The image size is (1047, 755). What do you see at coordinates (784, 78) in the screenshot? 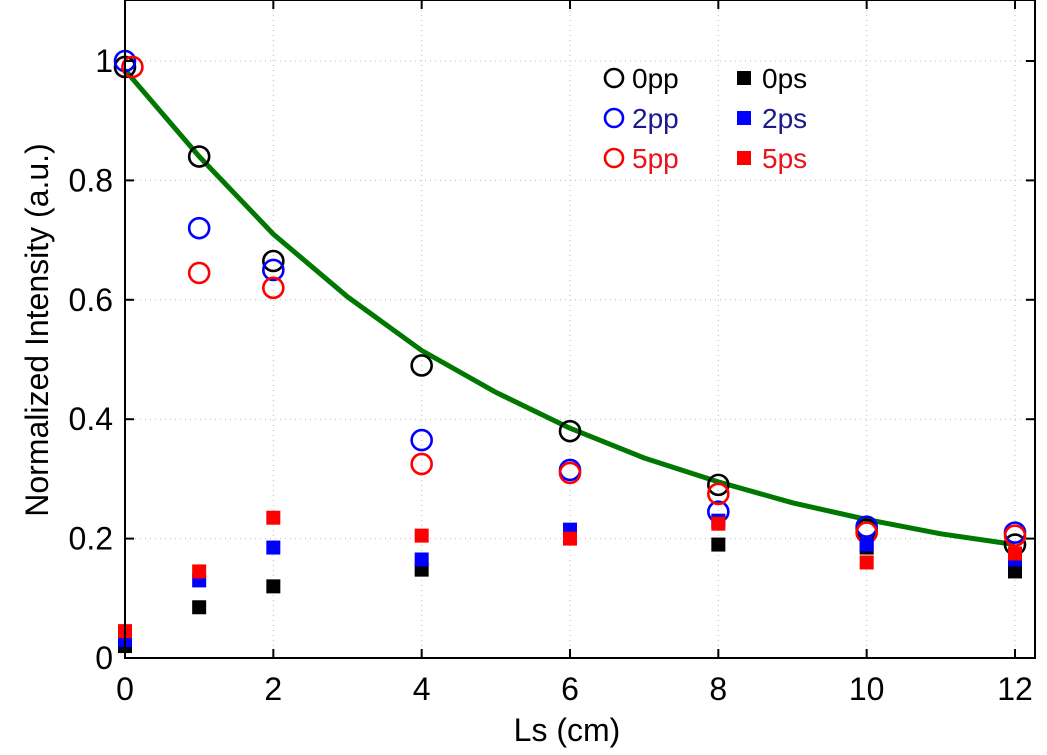
I see `legend-label-0ps: 0ps` at bounding box center [784, 78].